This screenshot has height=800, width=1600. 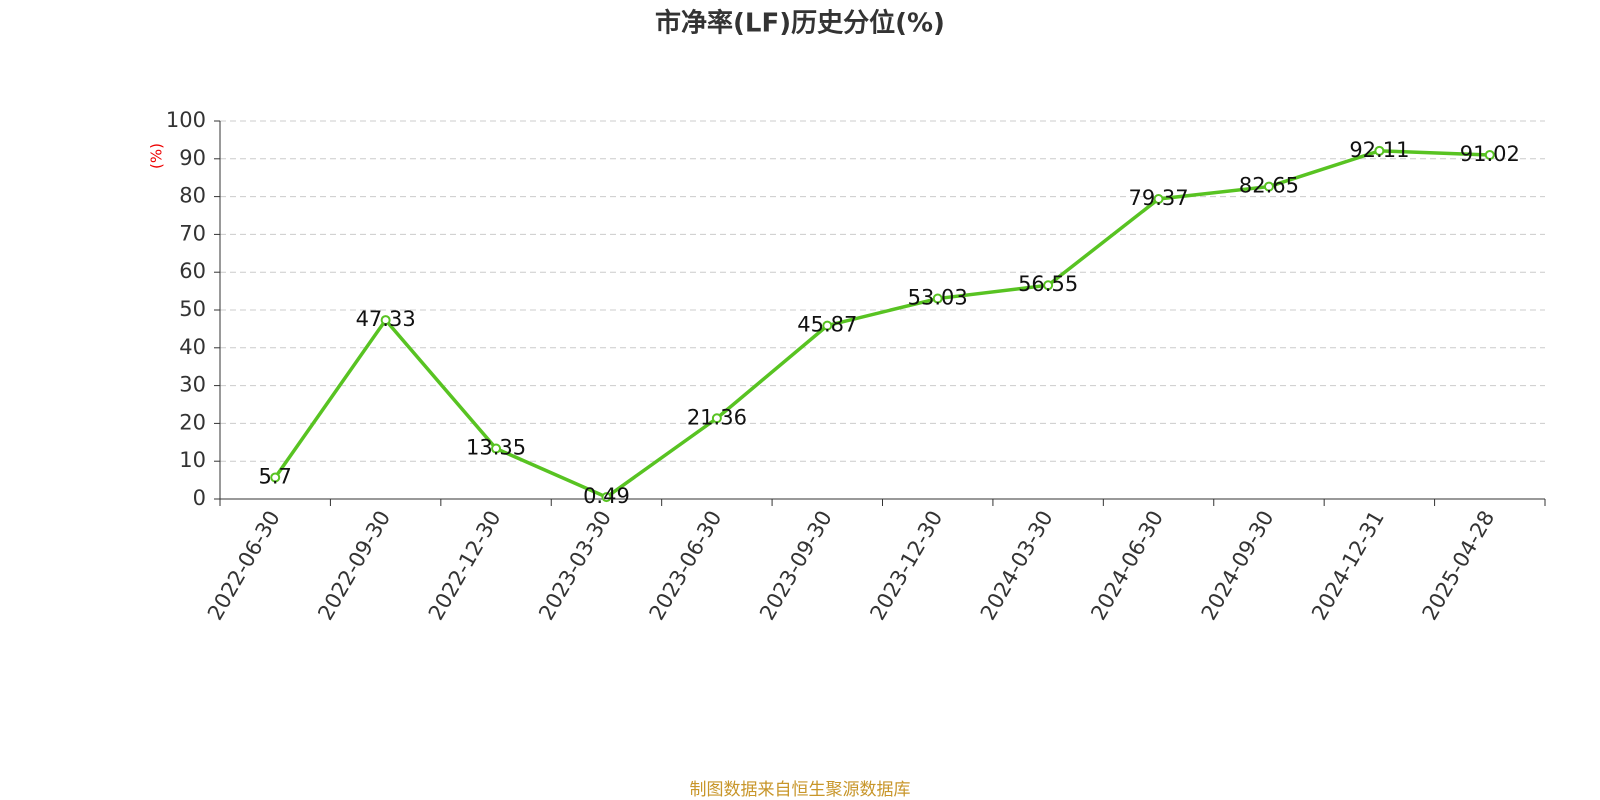 I want to click on y-axis-label: (%), so click(x=157, y=156).